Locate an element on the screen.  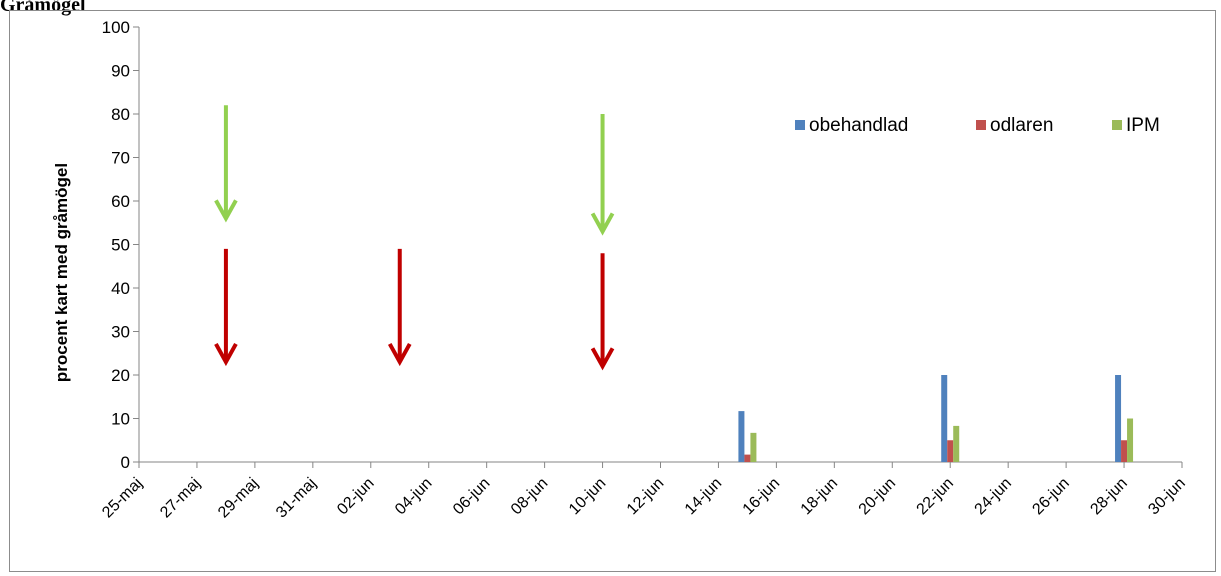
x-tick-label: 18-jun is located at coordinates (819, 496).